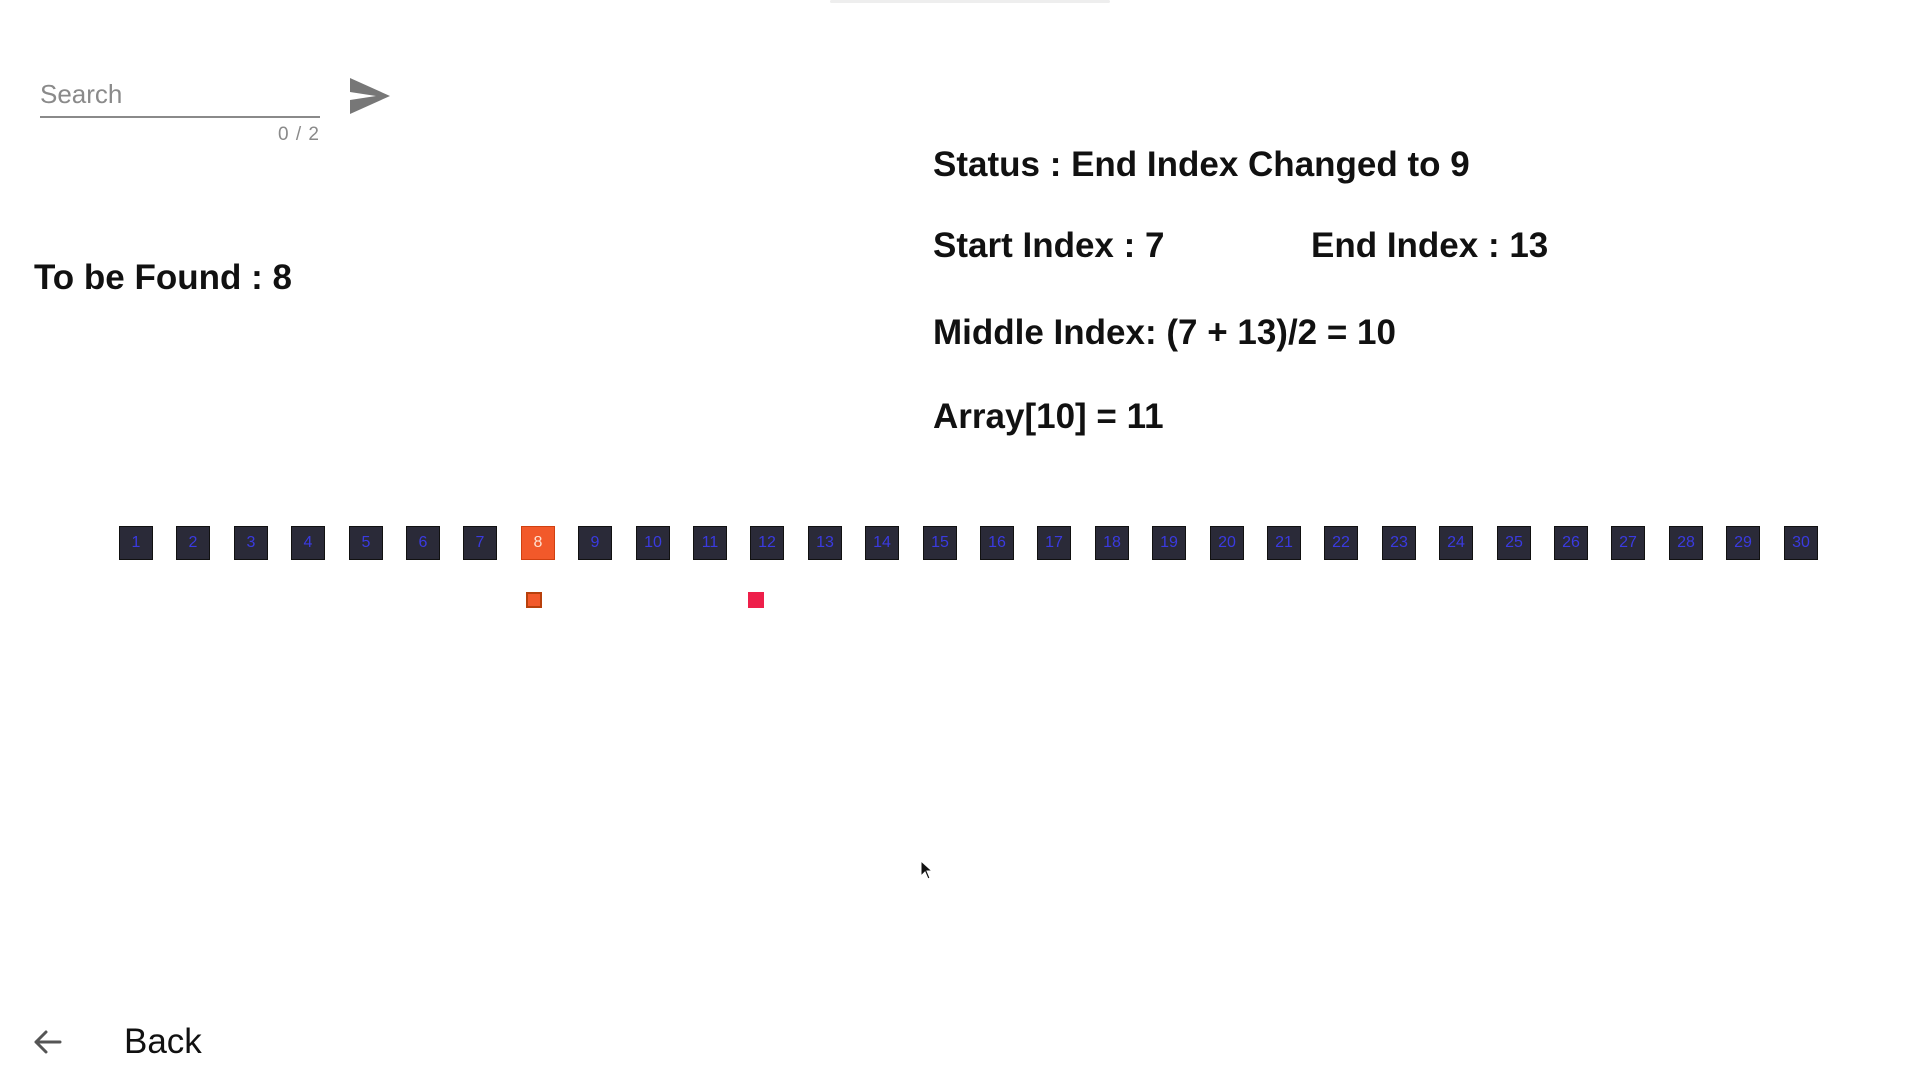  I want to click on search-submit-button, so click(370, 96).